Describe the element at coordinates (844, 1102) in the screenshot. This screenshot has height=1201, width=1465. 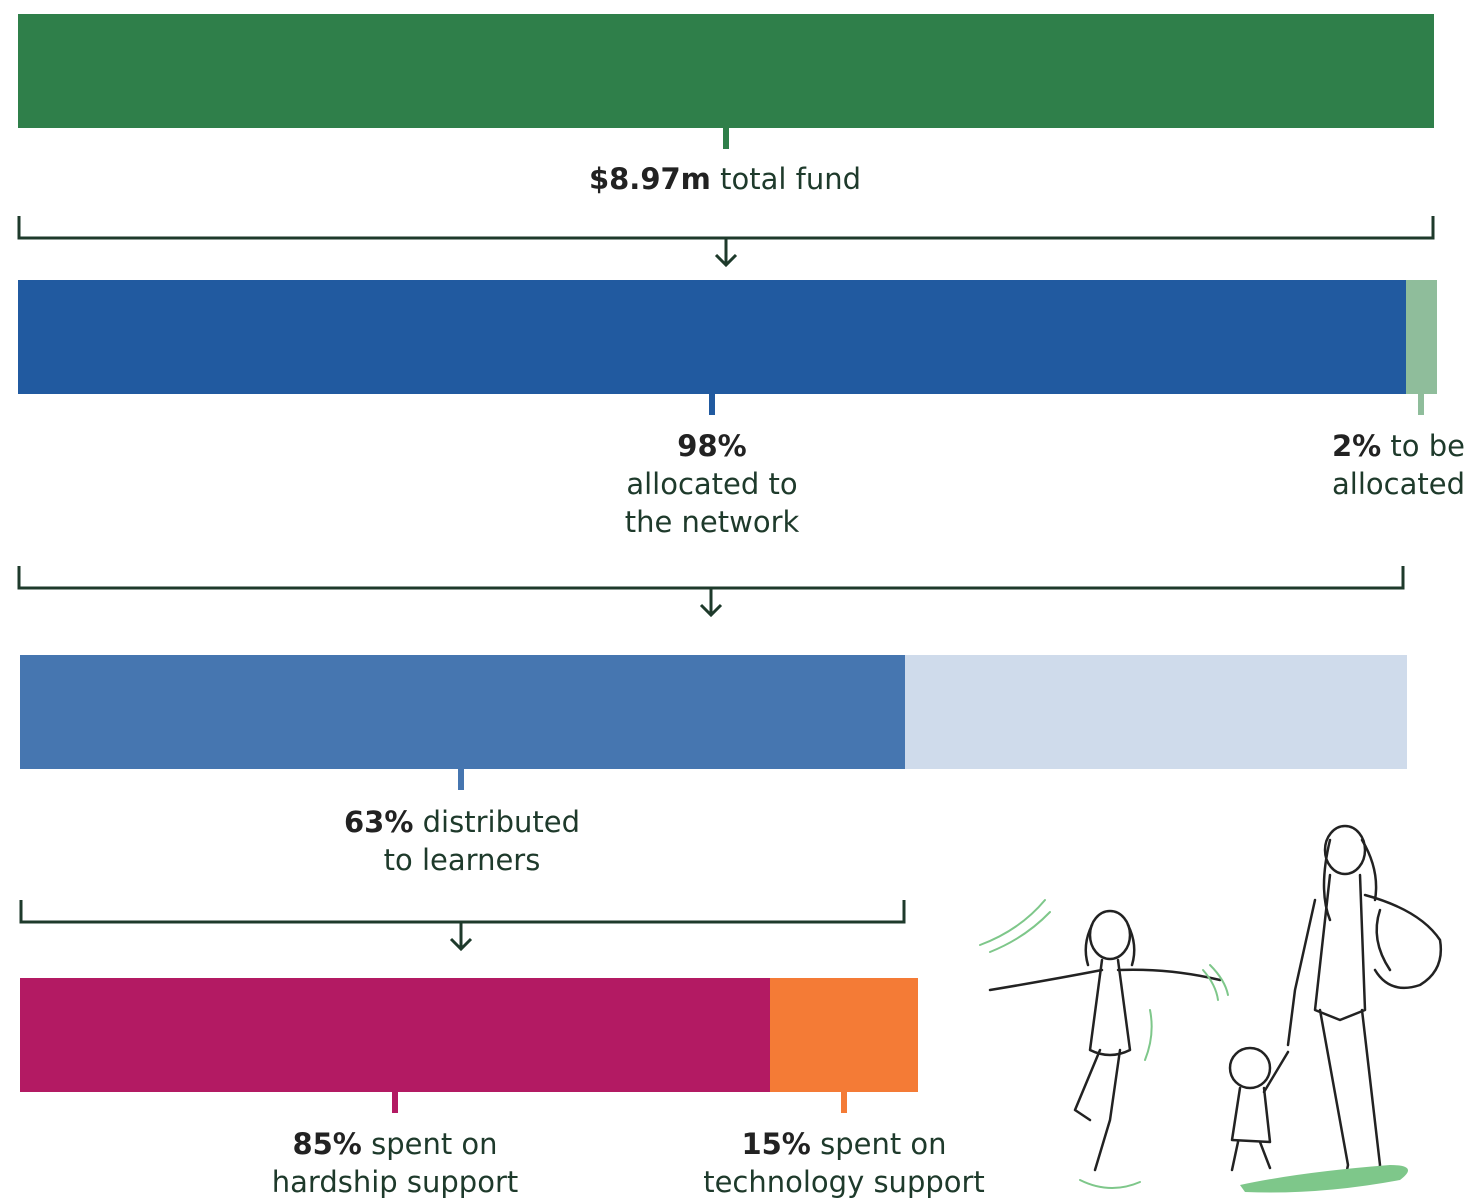
I see `tick-technology` at that location.